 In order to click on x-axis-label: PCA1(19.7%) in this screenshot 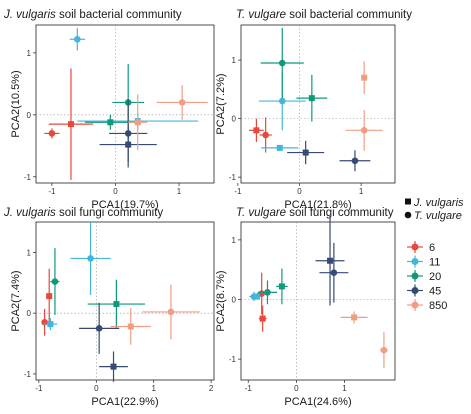, I will do `click(124, 205)`.